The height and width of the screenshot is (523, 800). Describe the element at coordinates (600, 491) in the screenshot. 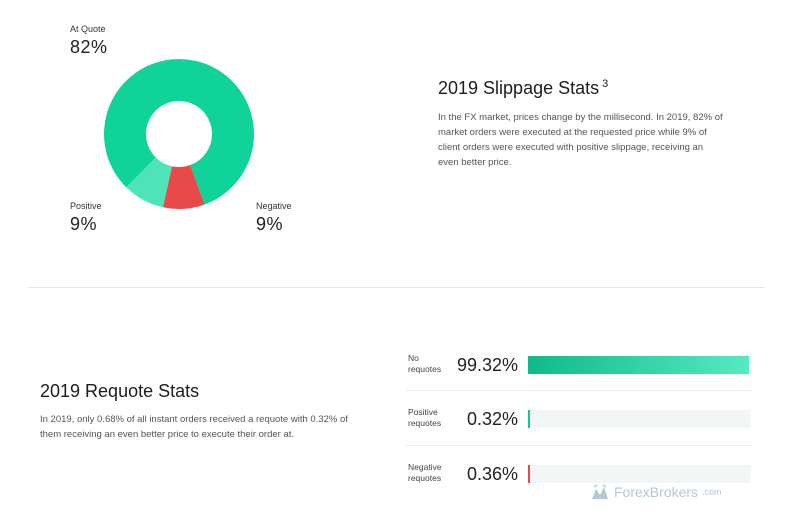

I see `bull-logo-icon` at that location.